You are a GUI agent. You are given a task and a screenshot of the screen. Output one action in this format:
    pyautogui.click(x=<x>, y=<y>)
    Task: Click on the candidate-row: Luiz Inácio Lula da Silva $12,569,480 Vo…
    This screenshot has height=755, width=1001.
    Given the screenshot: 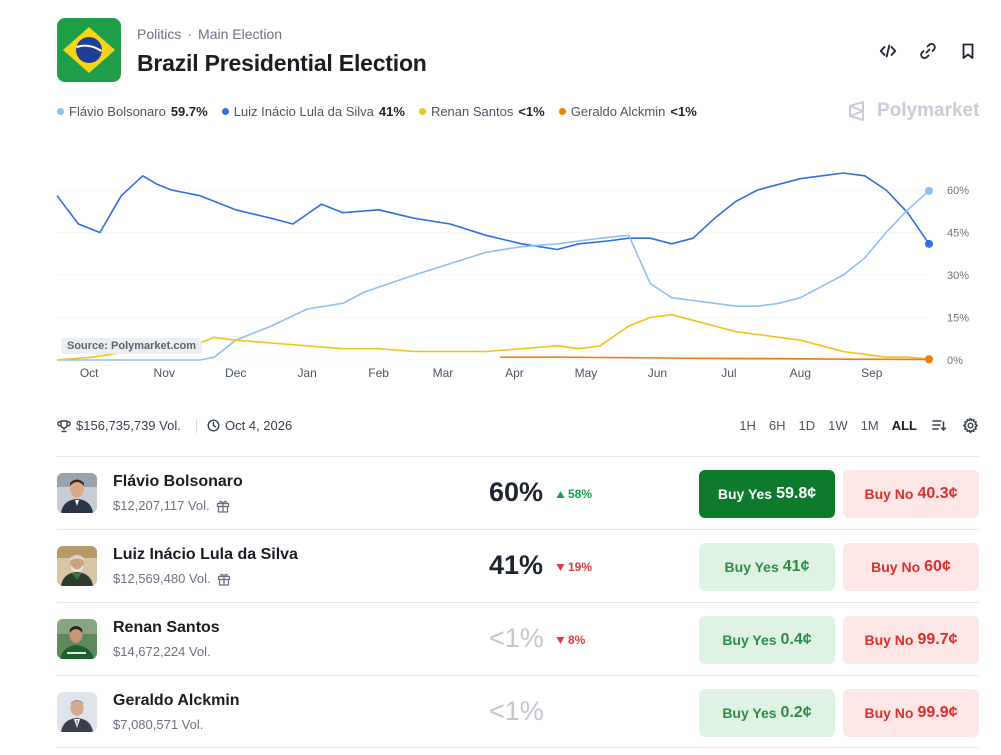 What is the action you would take?
    pyautogui.click(x=518, y=565)
    